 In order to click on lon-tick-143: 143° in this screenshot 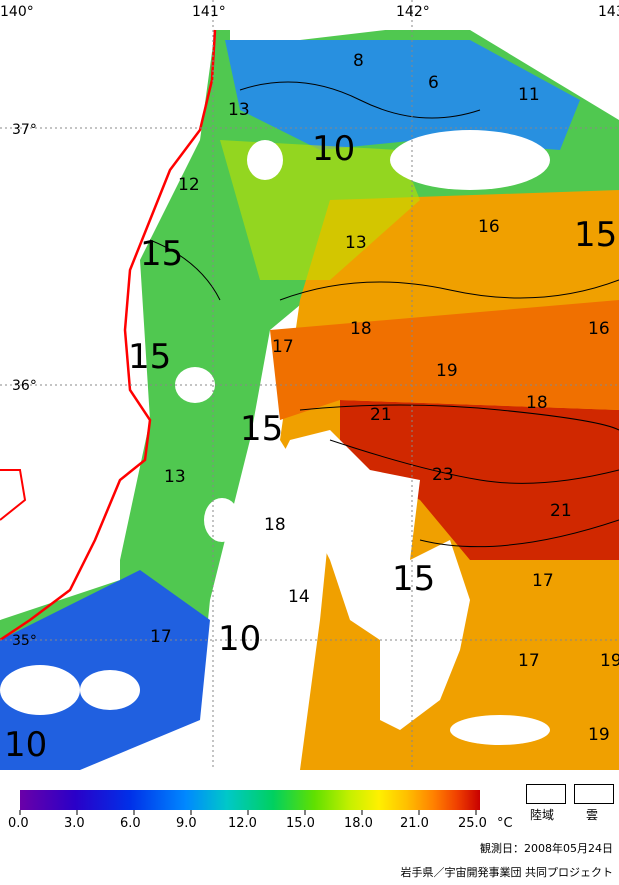, I will do `click(608, 12)`.